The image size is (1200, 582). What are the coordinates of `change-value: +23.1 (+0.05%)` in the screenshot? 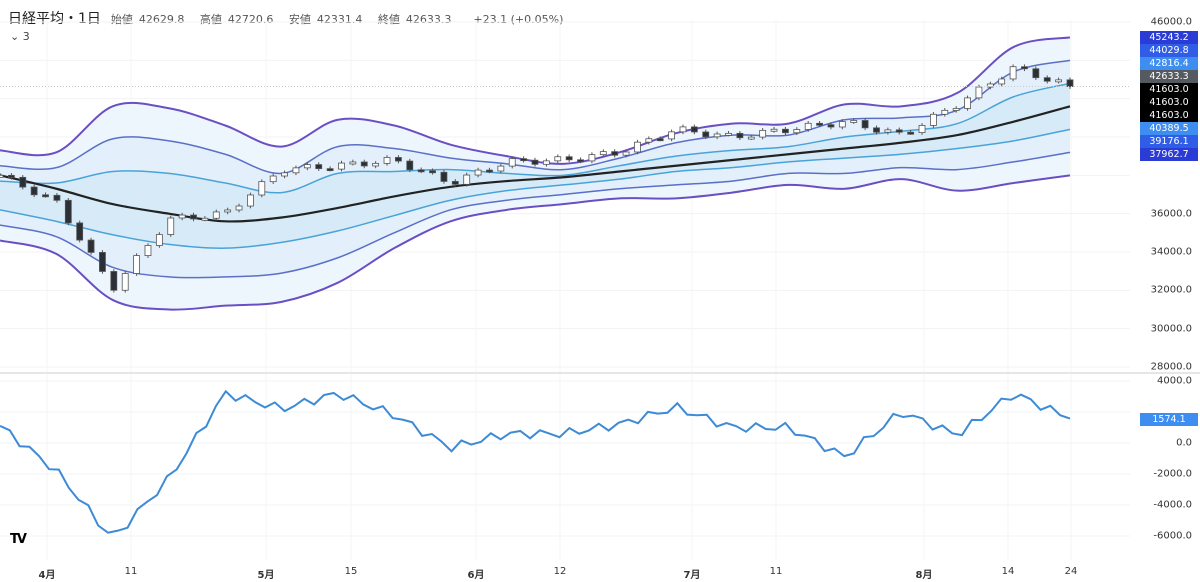 It's located at (518, 19).